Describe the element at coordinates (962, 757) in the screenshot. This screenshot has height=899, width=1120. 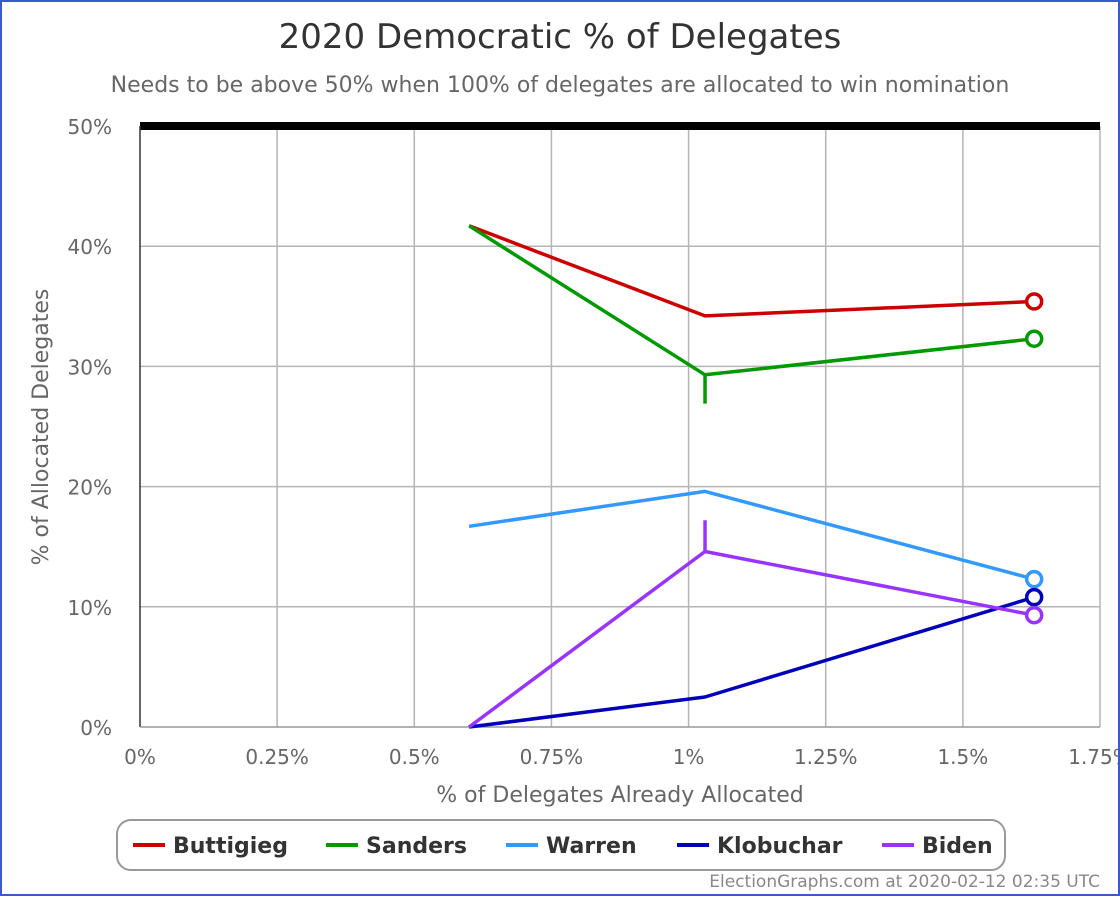
I see `x-tick-label: 1.5%` at that location.